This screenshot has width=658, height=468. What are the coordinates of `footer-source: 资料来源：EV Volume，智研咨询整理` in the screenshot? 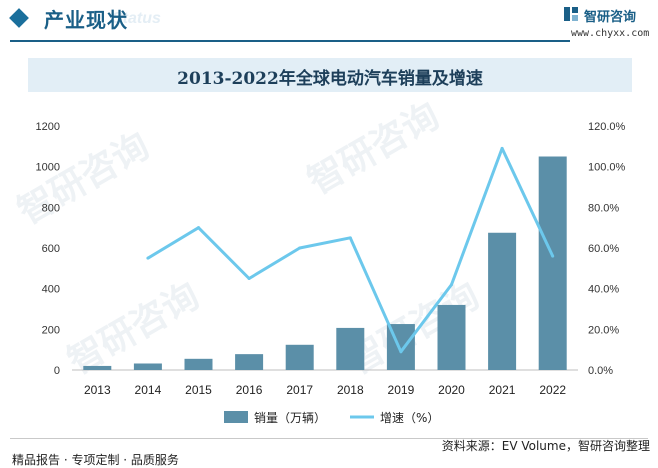 It's located at (545, 446).